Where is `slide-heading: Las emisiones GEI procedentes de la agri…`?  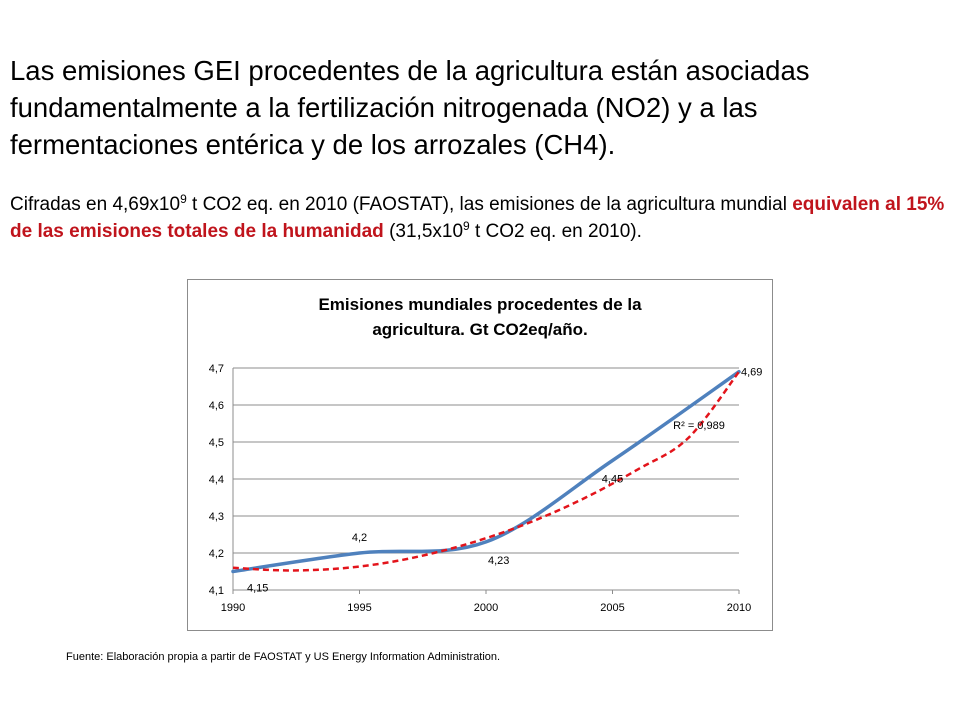
slide-heading: Las emisiones GEI procedentes de la agri… is located at coordinates (410, 107).